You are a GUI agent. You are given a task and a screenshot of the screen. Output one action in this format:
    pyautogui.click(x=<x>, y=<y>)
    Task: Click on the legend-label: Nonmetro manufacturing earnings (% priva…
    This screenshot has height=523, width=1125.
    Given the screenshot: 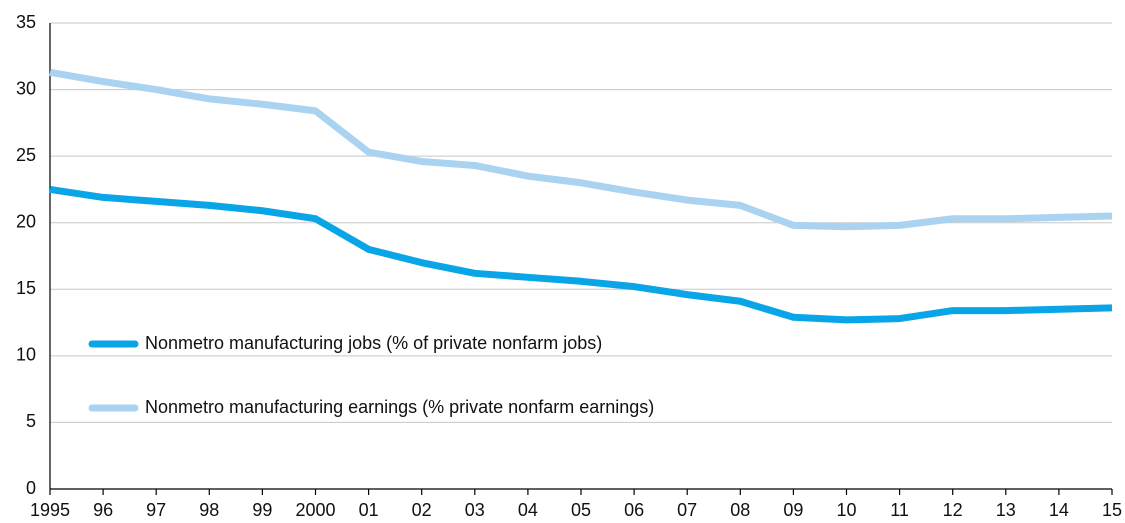 What is the action you would take?
    pyautogui.click(x=399, y=407)
    